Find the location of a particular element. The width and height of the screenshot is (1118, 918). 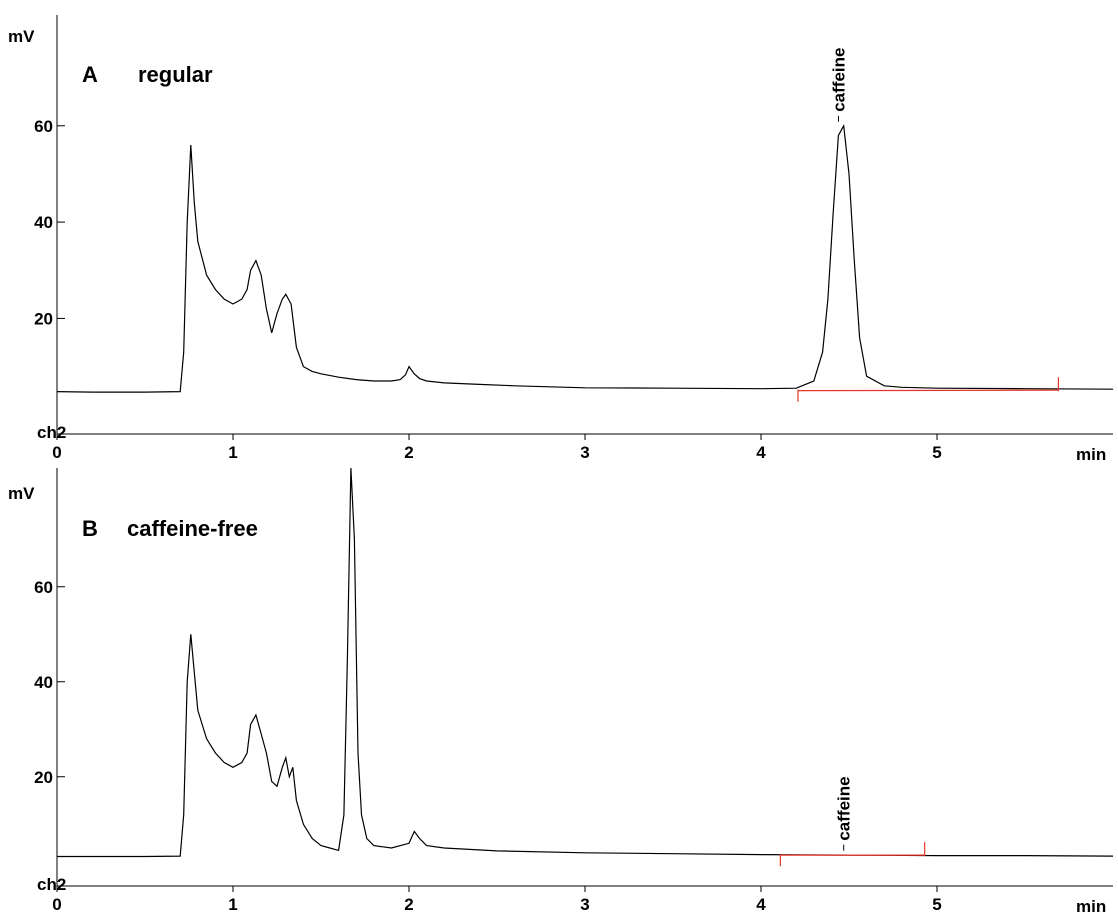

panel-letter: A is located at coordinates (90, 74).